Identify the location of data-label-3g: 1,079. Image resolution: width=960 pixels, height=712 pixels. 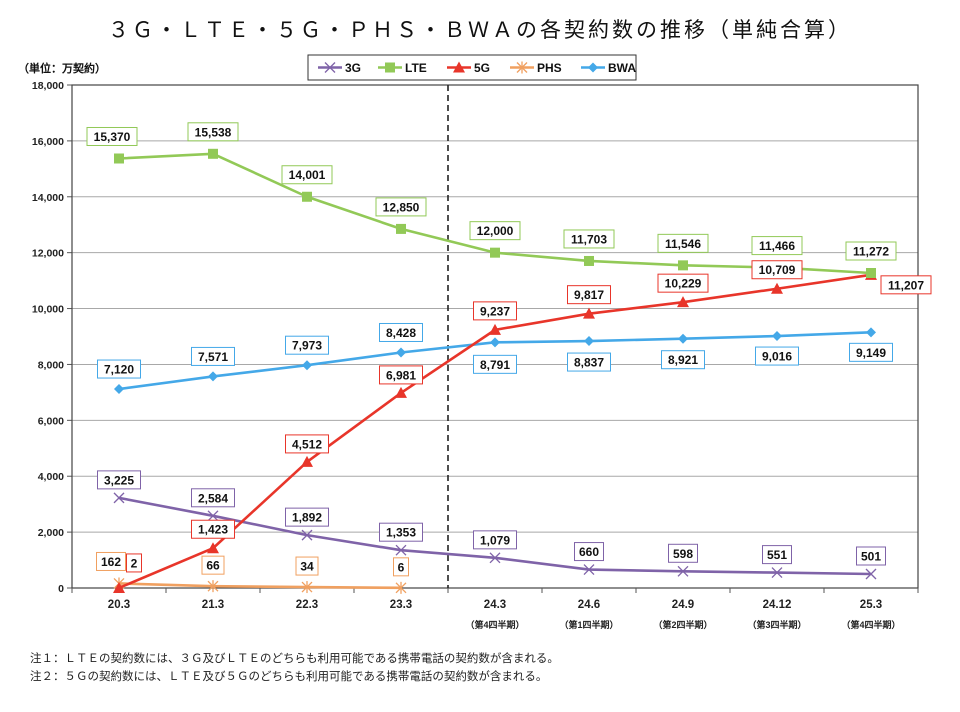
(495, 540).